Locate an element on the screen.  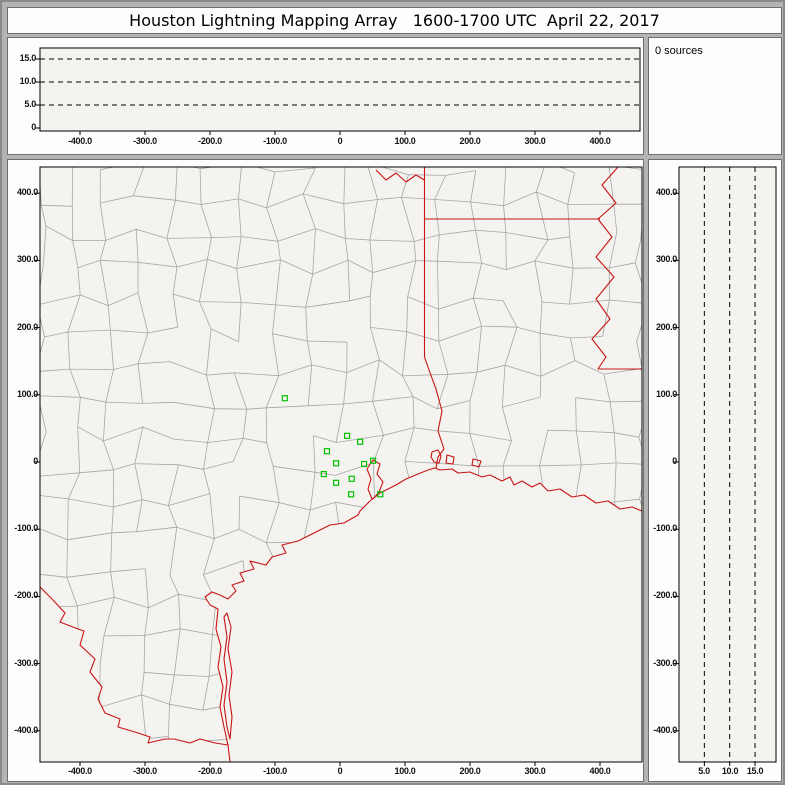
sabine-lake is located at coordinates (436, 456).